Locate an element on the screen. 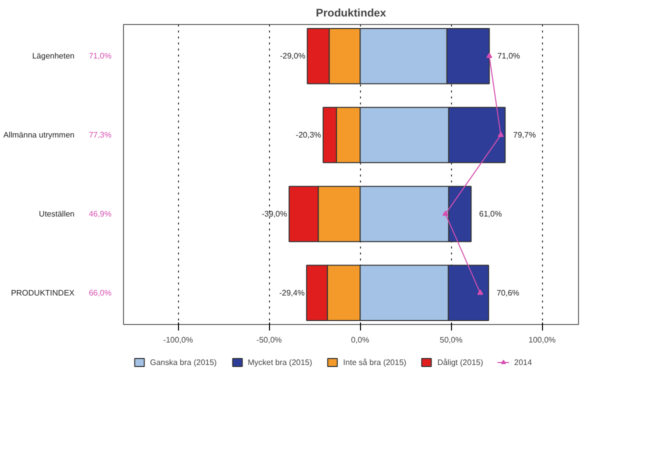 This screenshot has height=472, width=659. legend-label: Ganska bra (2015) is located at coordinates (183, 362).